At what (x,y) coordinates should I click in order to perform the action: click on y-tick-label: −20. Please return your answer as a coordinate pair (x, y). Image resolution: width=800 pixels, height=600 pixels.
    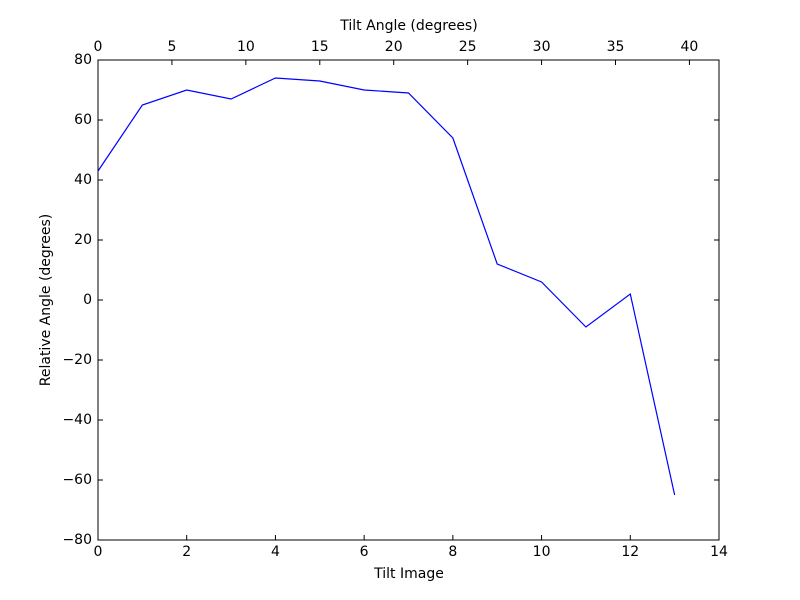
    Looking at the image, I should click on (77, 360).